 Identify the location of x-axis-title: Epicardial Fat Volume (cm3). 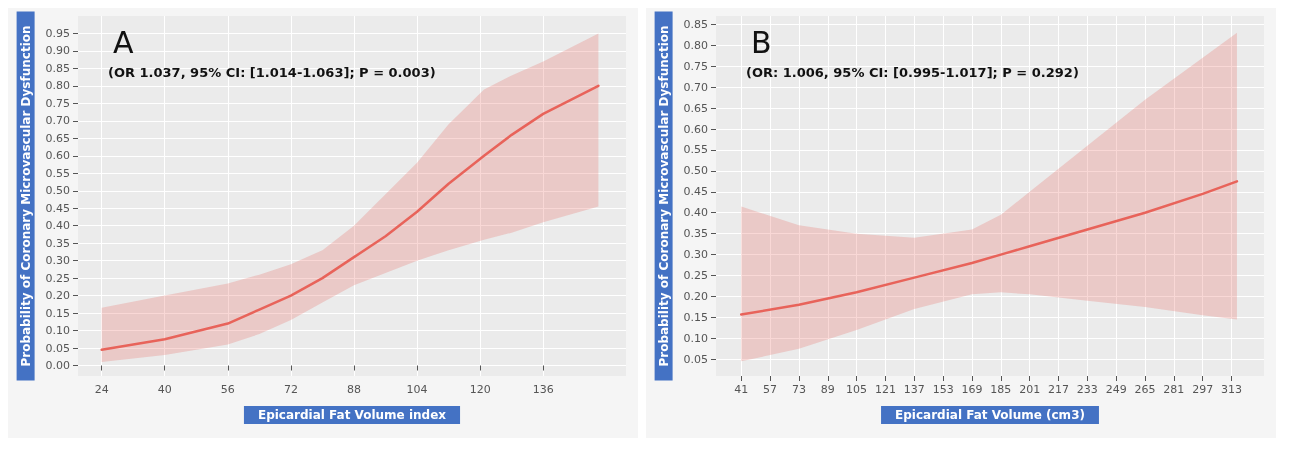
(990, 415).